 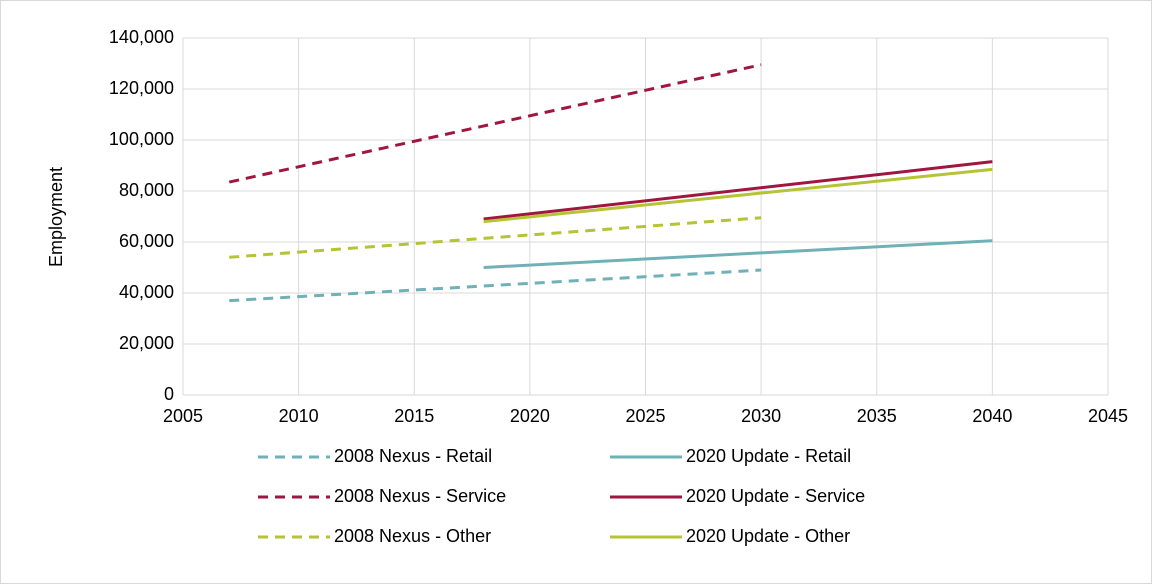 What do you see at coordinates (768, 456) in the screenshot?
I see `legend-label: 2020 Update - Retail` at bounding box center [768, 456].